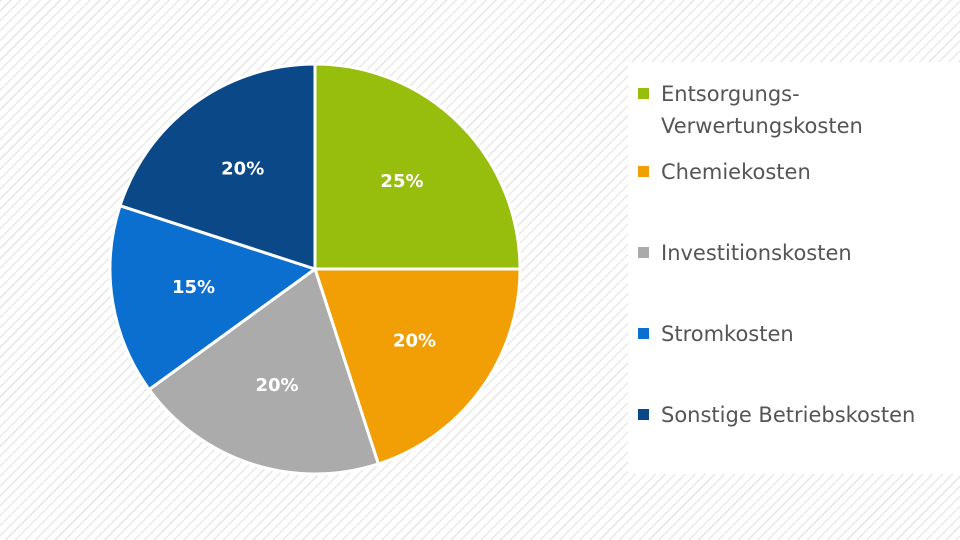  I want to click on legend-item-chemie: Chemiekosten, so click(794, 172).